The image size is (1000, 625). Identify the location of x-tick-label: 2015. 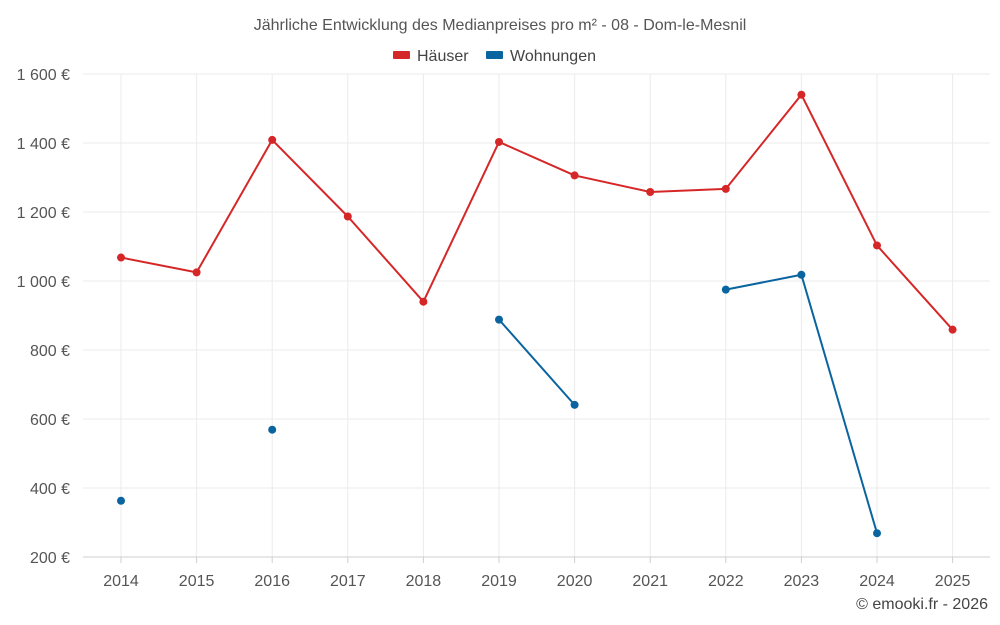
(197, 581).